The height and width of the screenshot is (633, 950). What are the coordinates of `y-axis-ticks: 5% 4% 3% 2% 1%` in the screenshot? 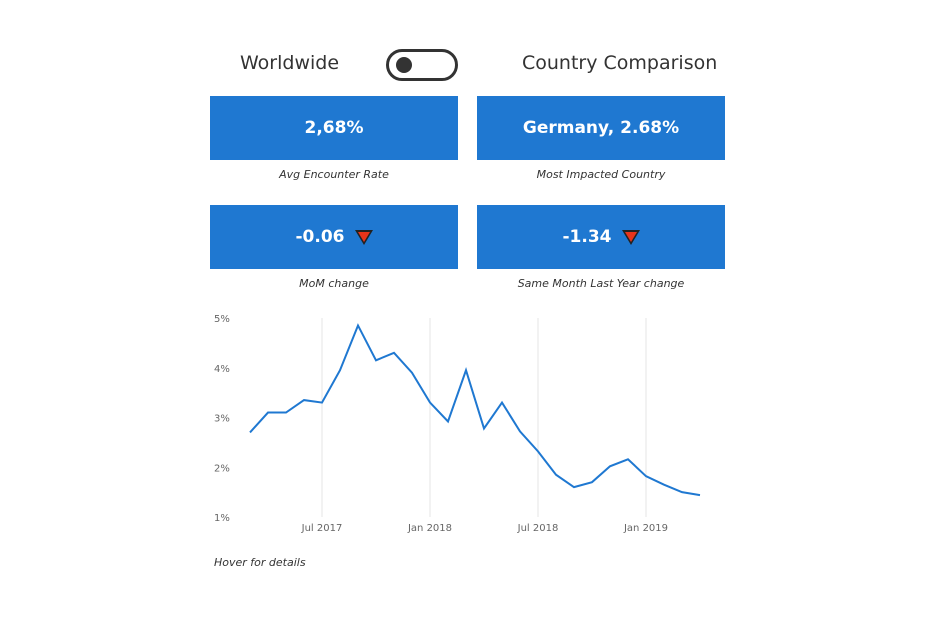 It's located at (222, 419).